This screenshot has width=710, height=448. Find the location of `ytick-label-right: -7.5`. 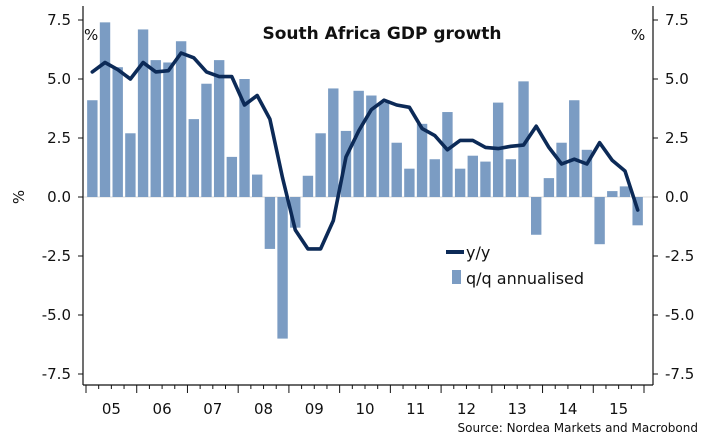

ytick-label-right: -7.5 is located at coordinates (679, 374).